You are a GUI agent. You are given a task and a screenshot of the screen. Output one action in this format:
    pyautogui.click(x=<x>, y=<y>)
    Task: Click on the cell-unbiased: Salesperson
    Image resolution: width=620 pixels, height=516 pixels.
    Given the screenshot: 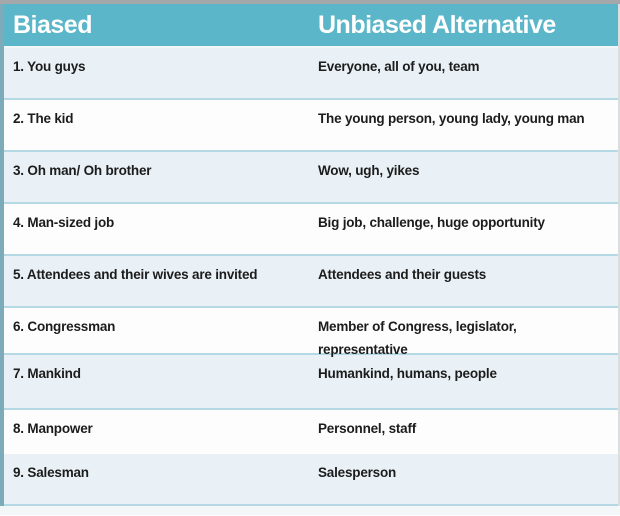 What is the action you would take?
    pyautogui.click(x=357, y=472)
    